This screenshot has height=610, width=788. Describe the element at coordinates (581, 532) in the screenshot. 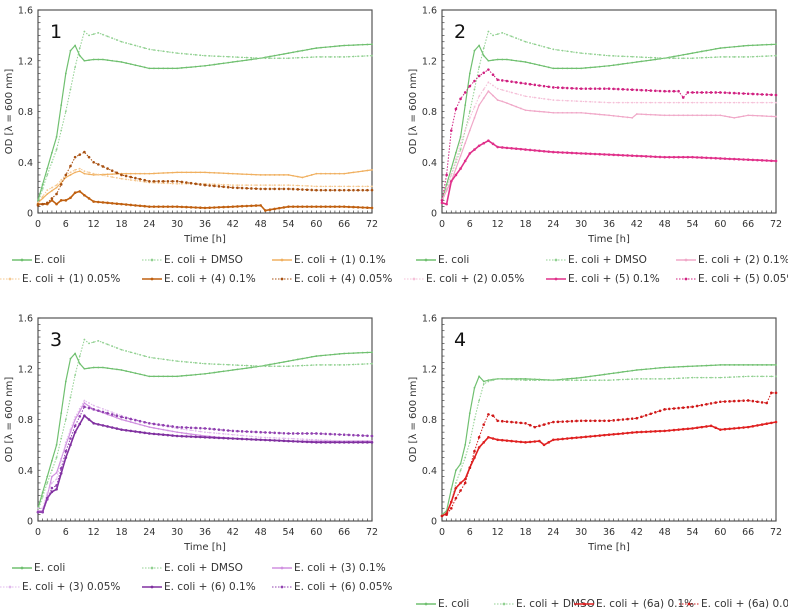

I see `x-tick-label: 30` at that location.